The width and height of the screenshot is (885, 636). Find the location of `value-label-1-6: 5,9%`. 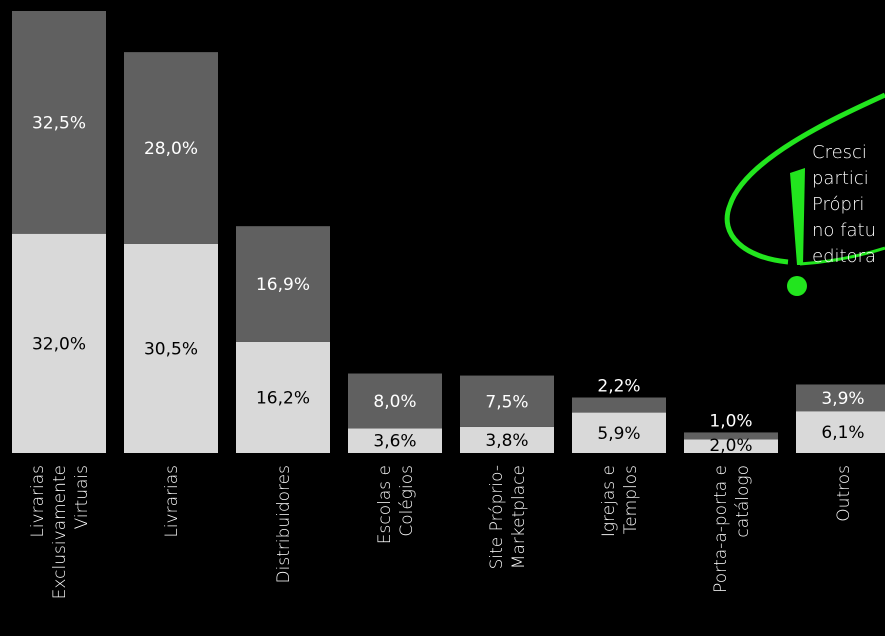

value-label-1-6: 5,9% is located at coordinates (618, 434).